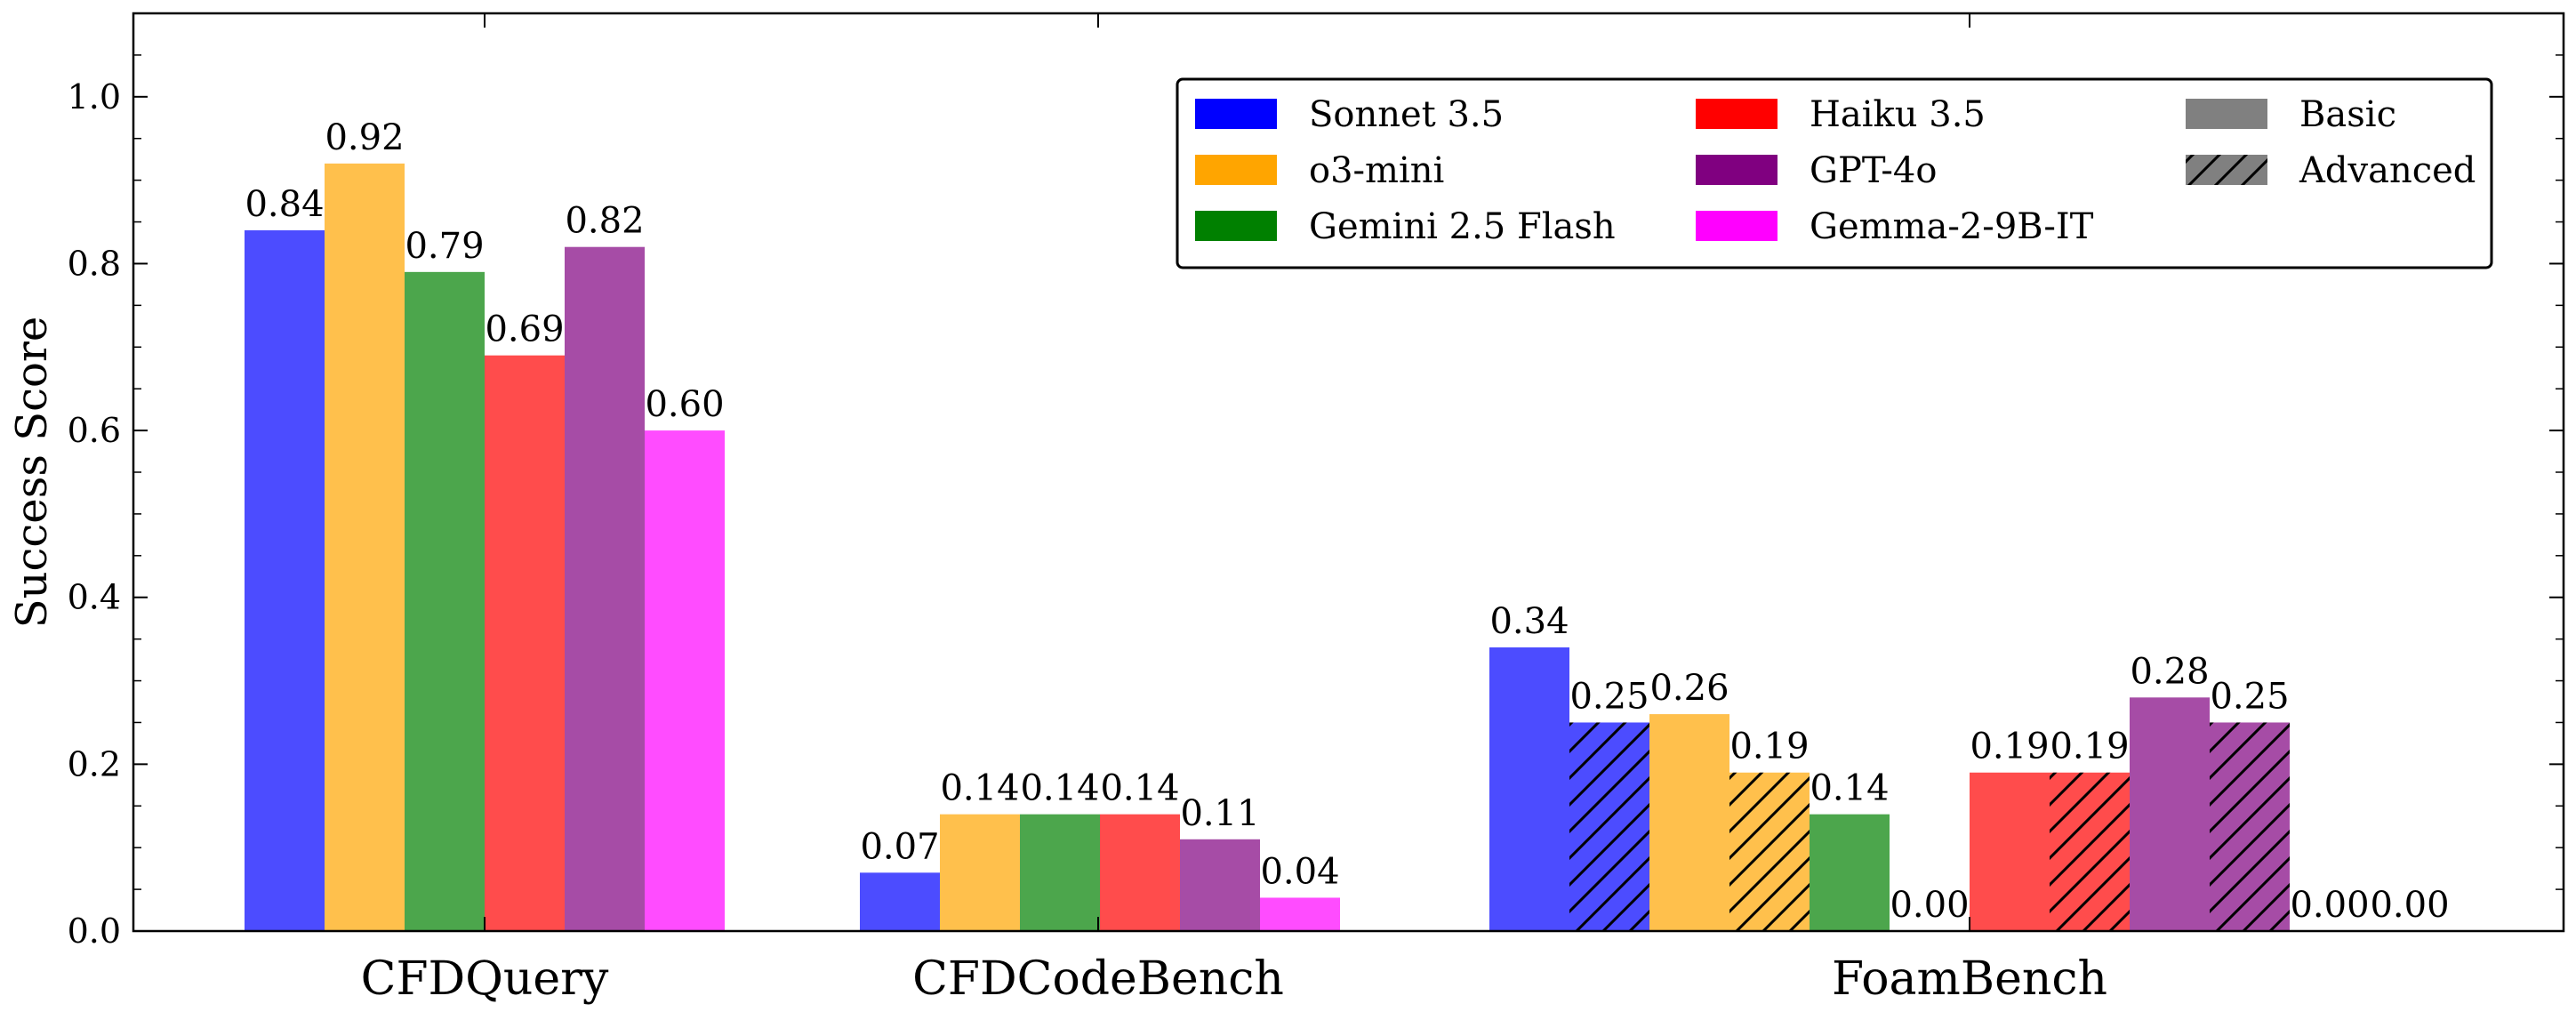 Image resolution: width=2576 pixels, height=1020 pixels. What do you see at coordinates (1406, 114) in the screenshot?
I see `legend-label-sonnet-3-5: Sonnet 3.5` at bounding box center [1406, 114].